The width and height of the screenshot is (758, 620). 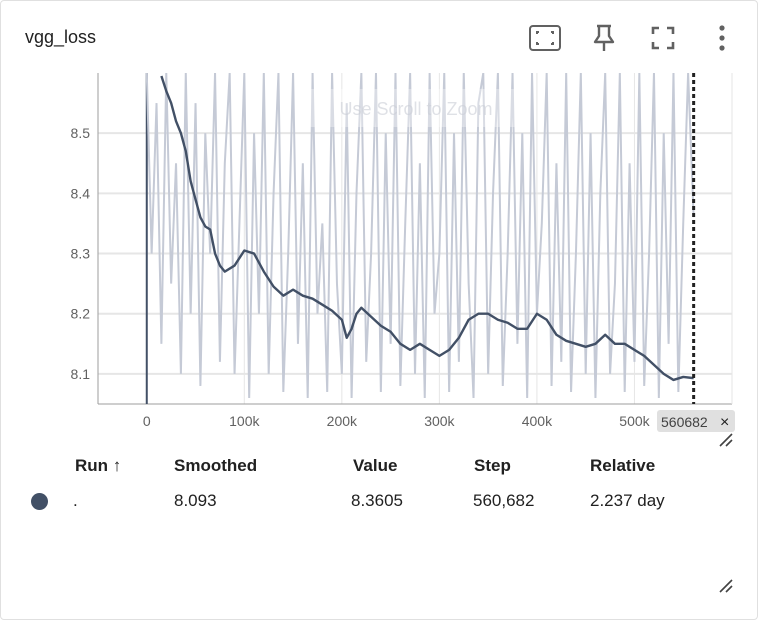 What do you see at coordinates (39, 501) in the screenshot?
I see `run-color-dot` at bounding box center [39, 501].